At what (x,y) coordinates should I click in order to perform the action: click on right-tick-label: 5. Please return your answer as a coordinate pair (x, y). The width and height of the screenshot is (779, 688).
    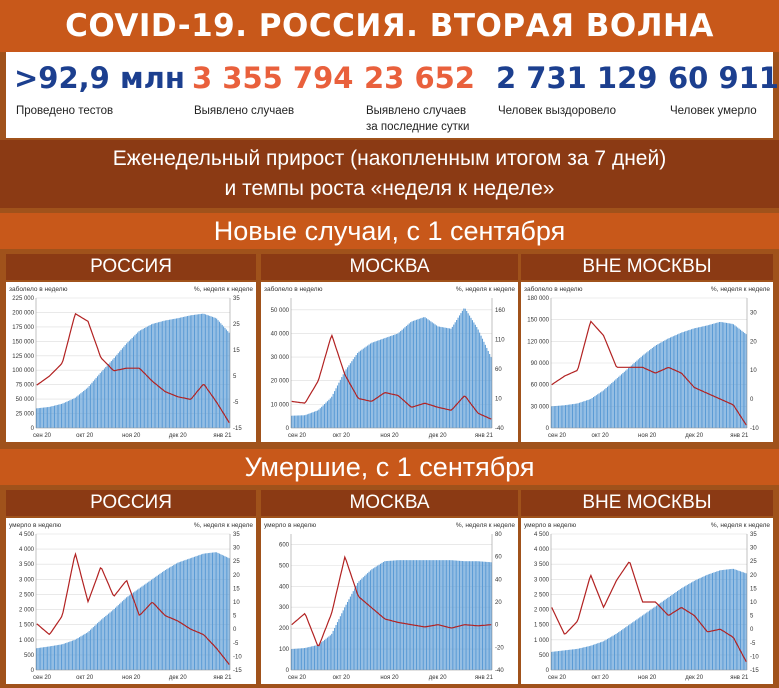
    Looking at the image, I should click on (752, 617).